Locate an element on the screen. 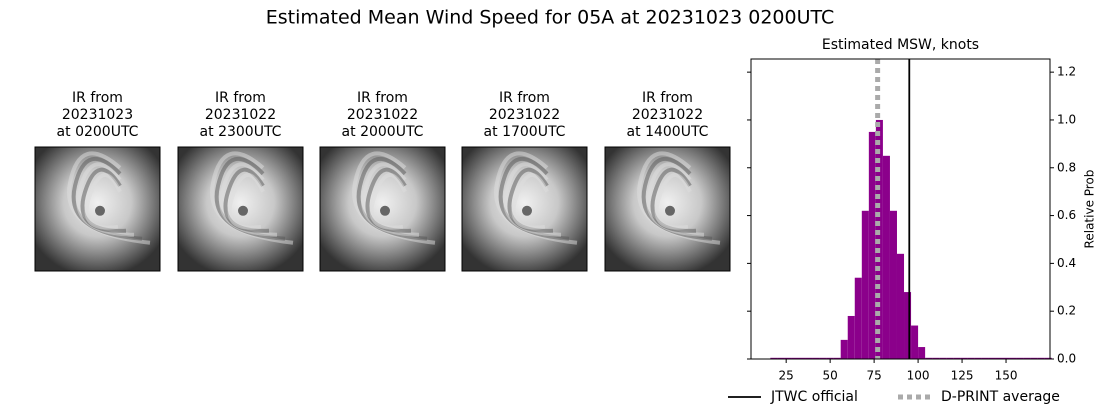 This screenshot has width=1100, height=413. y-tick-label: 0.8 is located at coordinates (1066, 167).